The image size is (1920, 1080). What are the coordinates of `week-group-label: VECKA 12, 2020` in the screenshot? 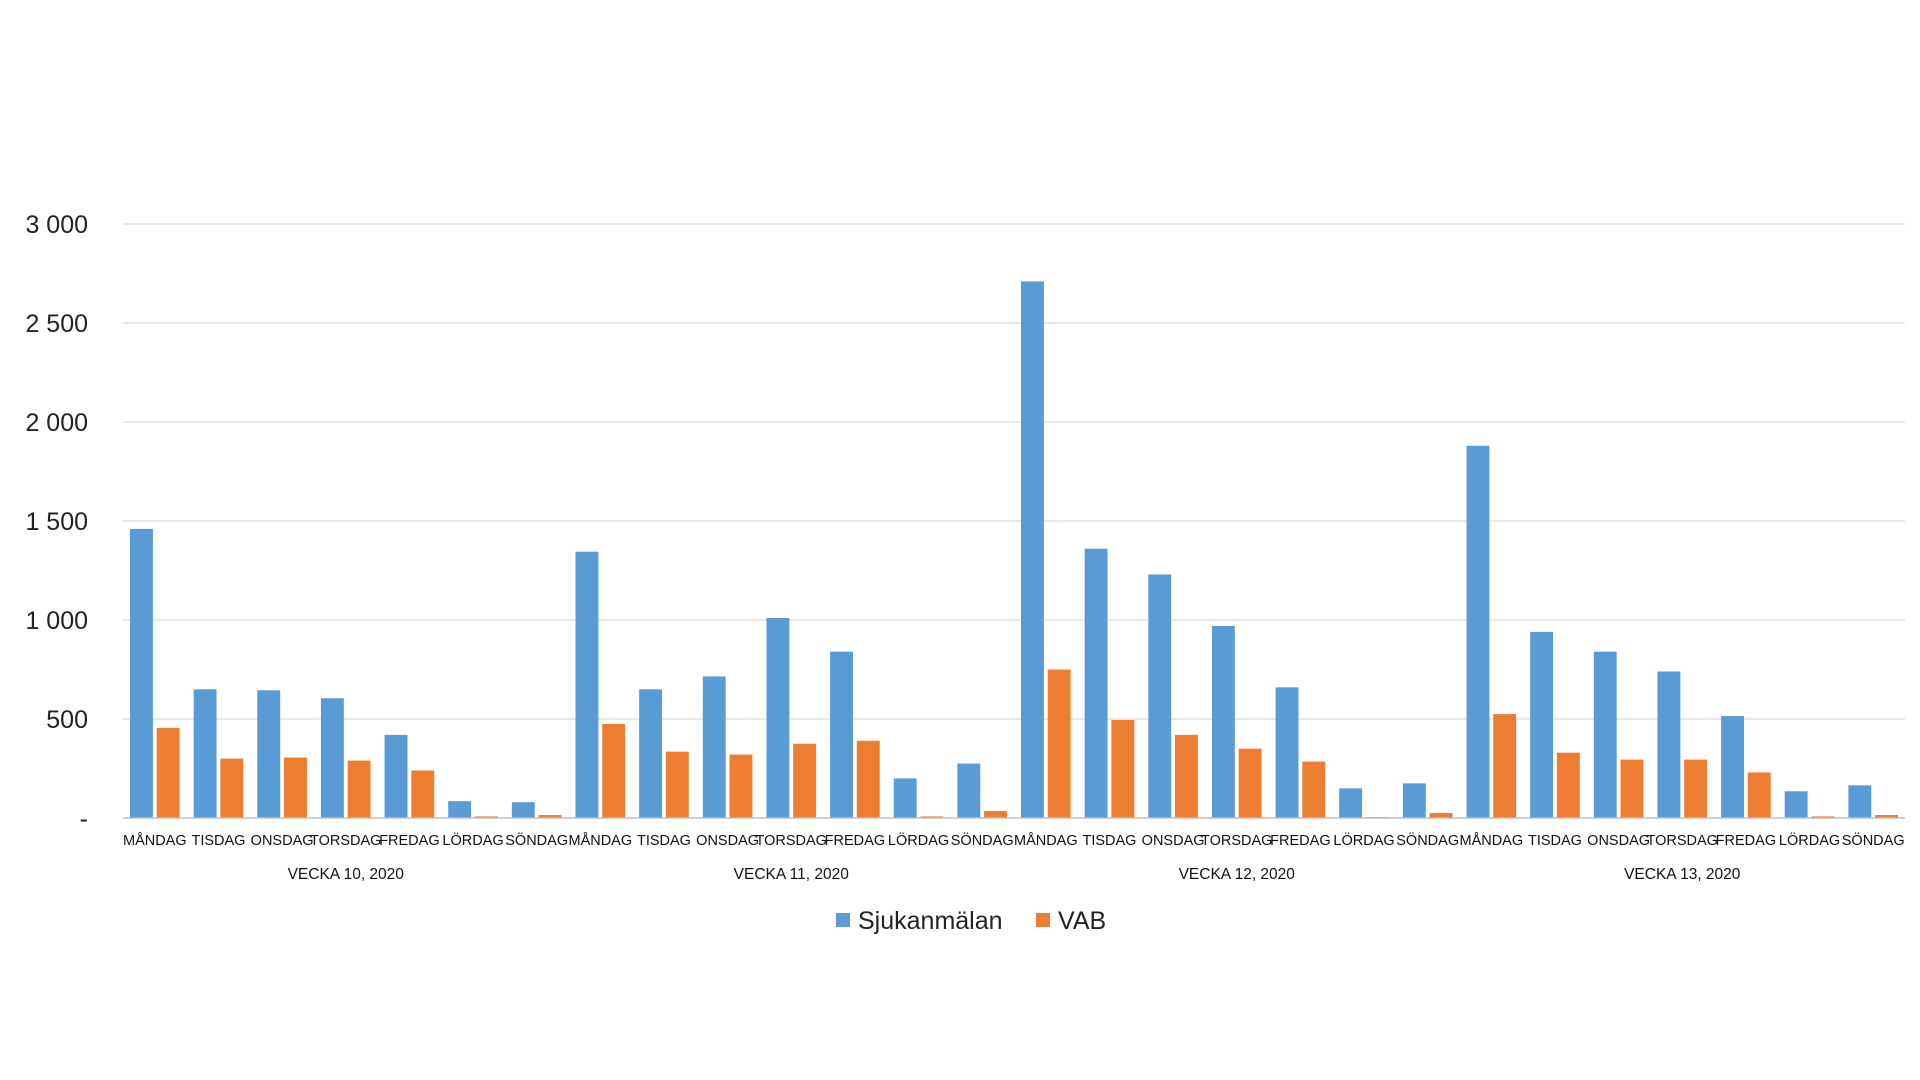 It's located at (1237, 874).